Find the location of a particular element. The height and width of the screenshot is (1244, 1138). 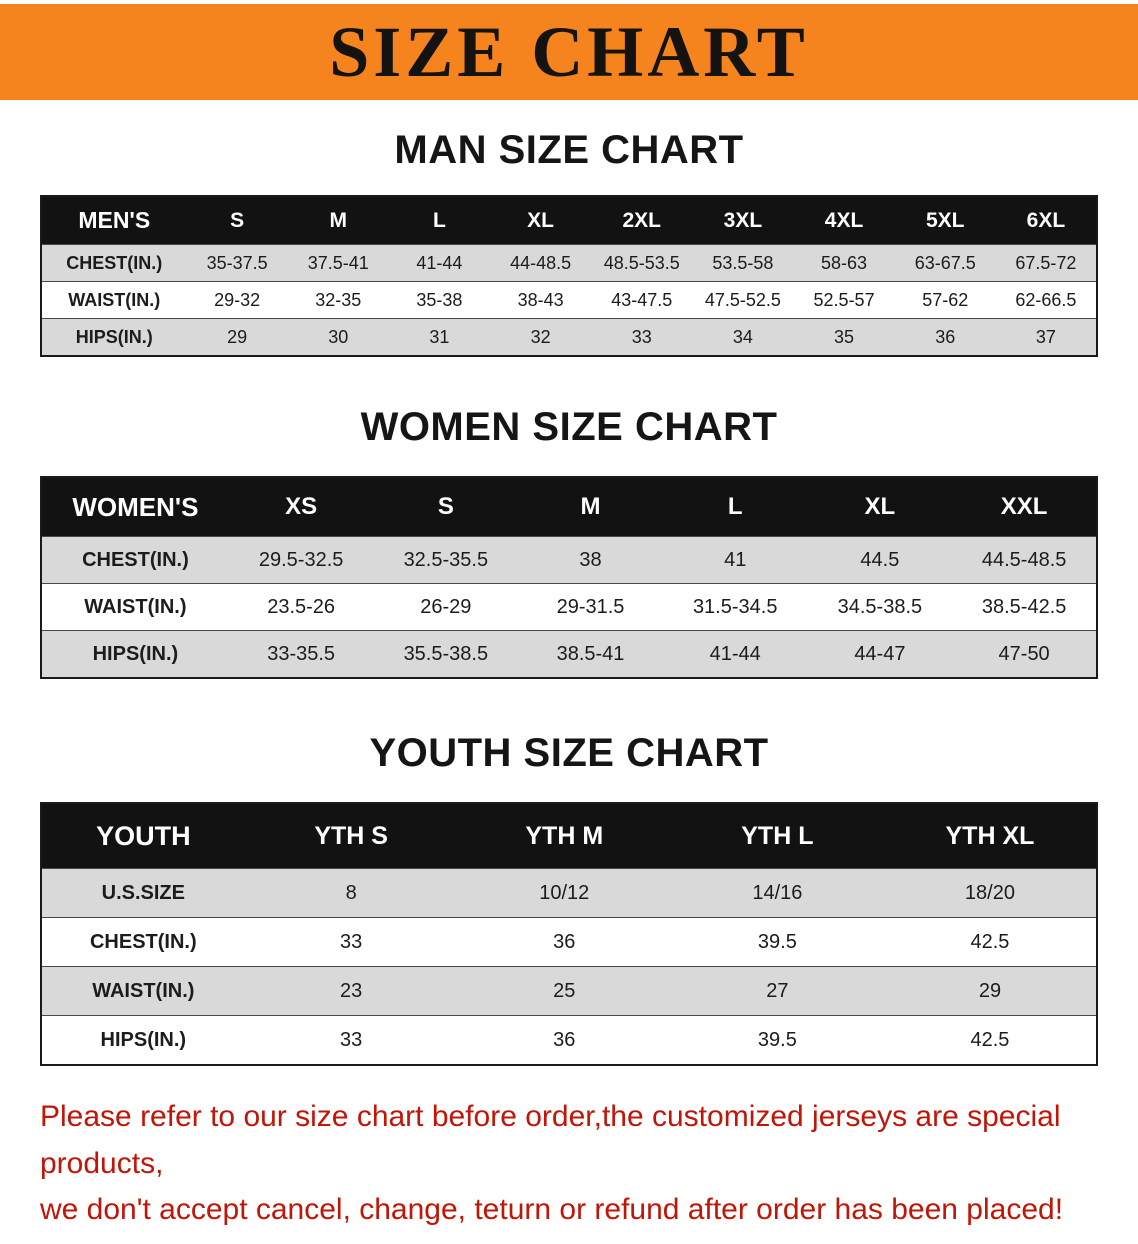

value-cell: 32 is located at coordinates (541, 337).